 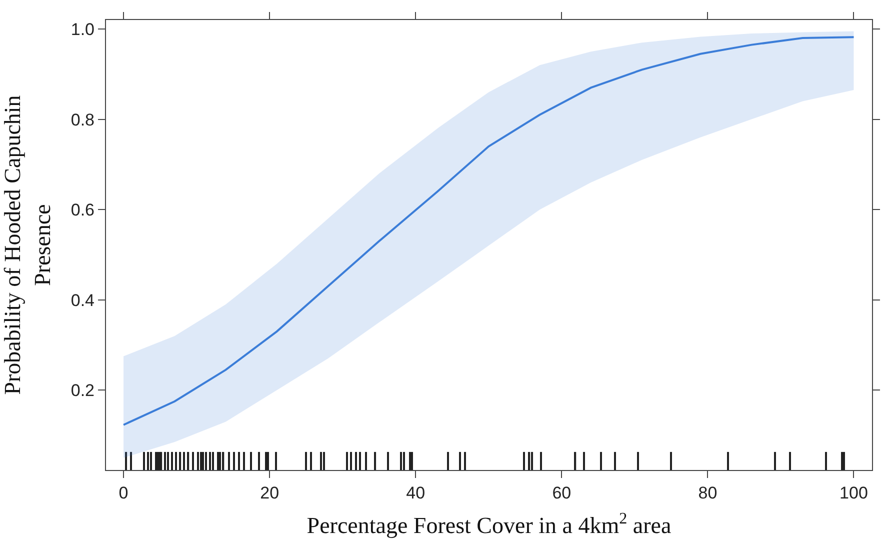 I want to click on x-tick-label: 80, so click(x=708, y=493).